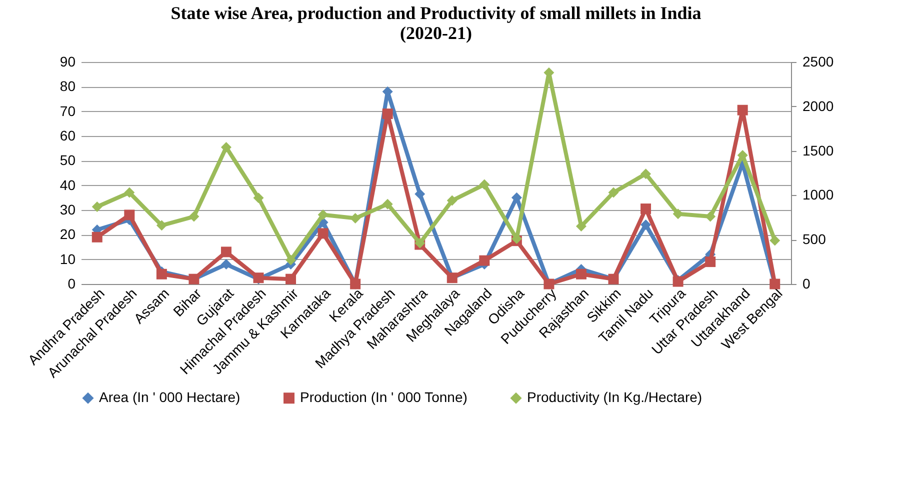  Describe the element at coordinates (818, 106) in the screenshot. I see `y2-tick-label: 2000` at that location.